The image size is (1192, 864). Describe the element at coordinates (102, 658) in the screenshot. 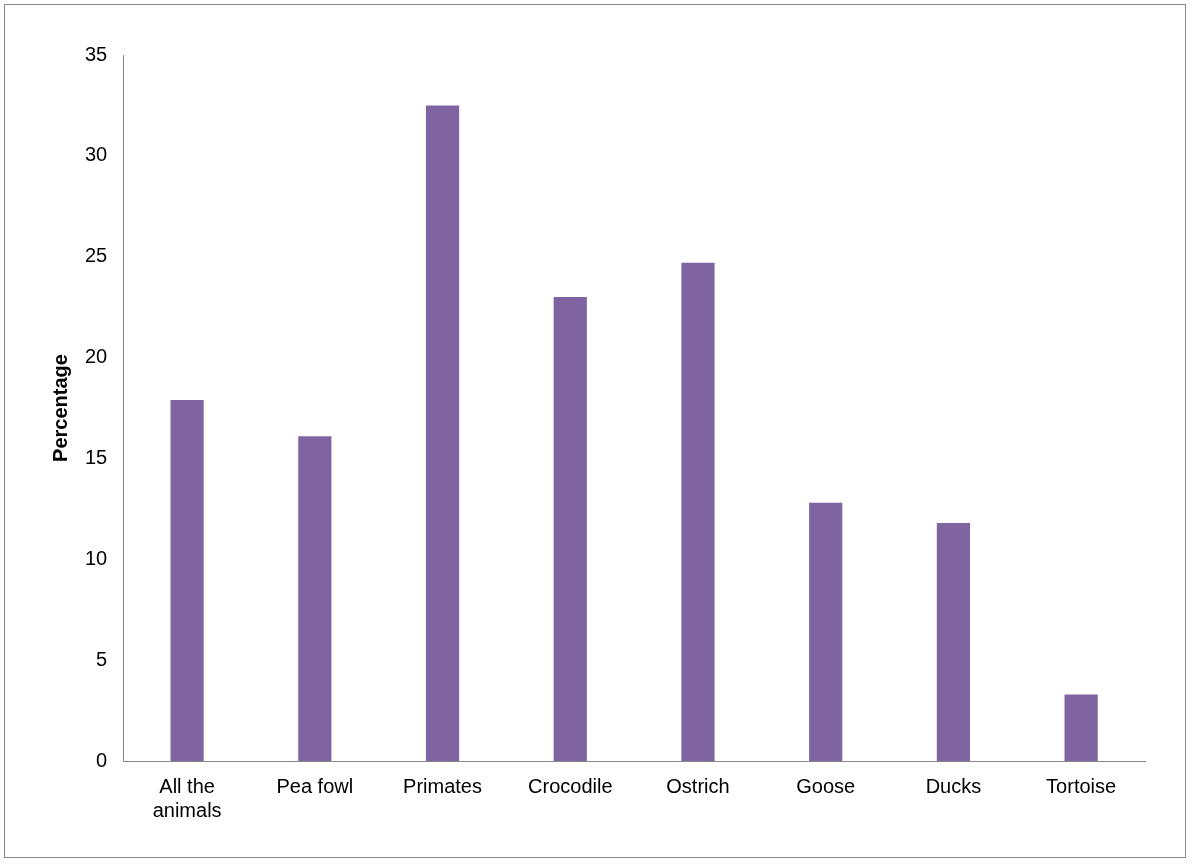

I see `y-tick-label: 5` at that location.